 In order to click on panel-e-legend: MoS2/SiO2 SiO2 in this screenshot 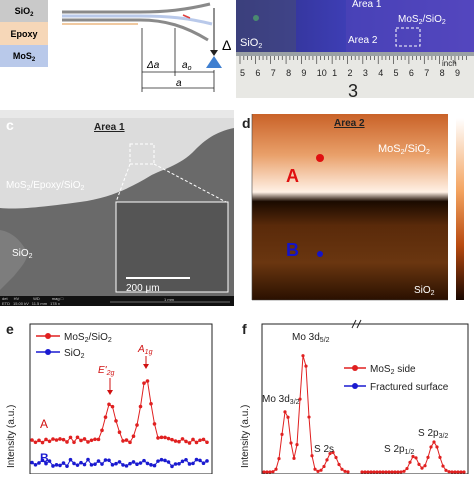, I will do `click(74, 346)`.